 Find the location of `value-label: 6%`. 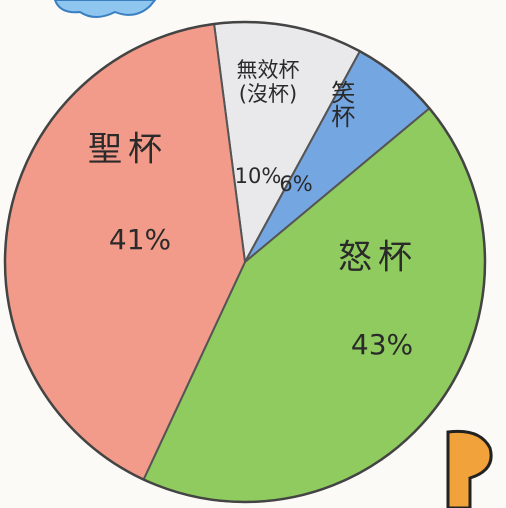

value-label: 6% is located at coordinates (296, 183).